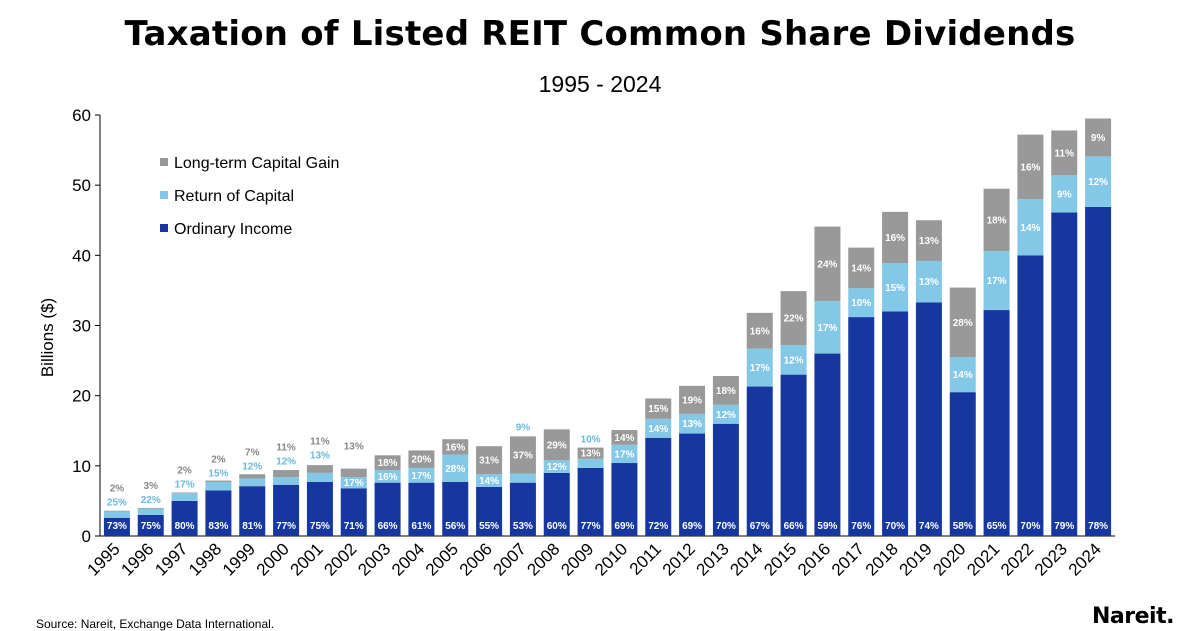  I want to click on x-tick-label: 2005, so click(442, 559).